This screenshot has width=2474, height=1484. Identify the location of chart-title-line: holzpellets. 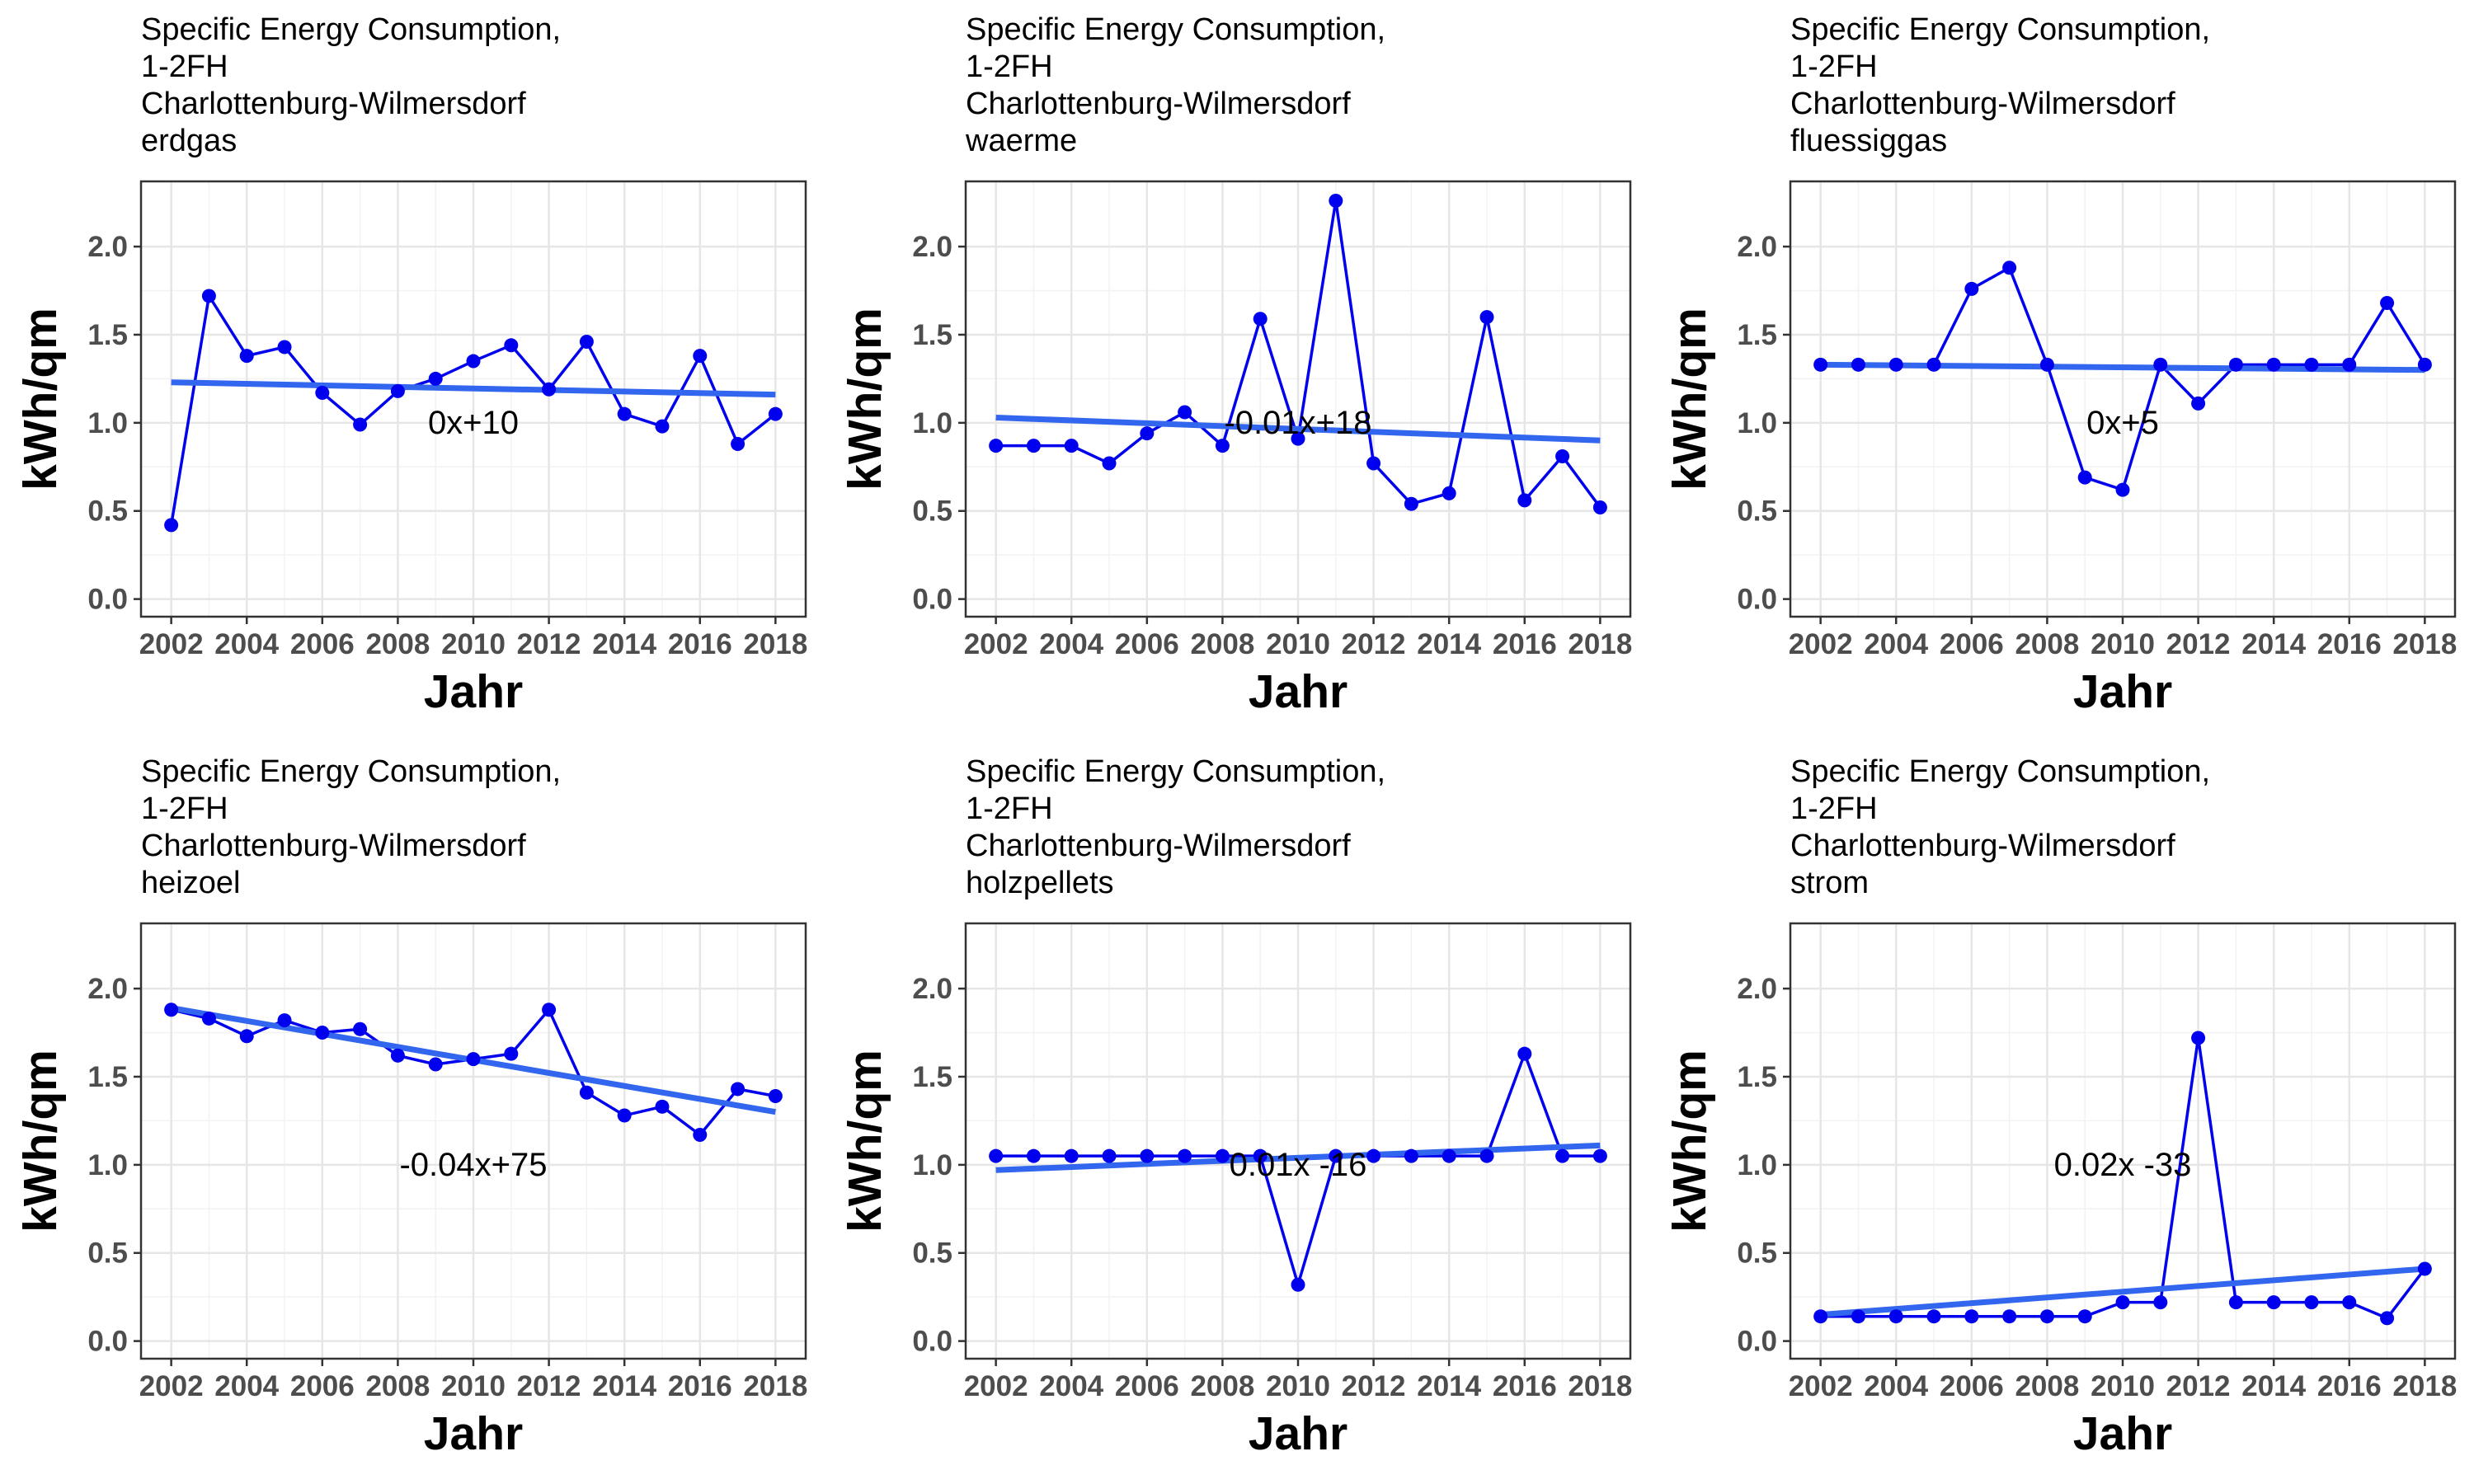
(1040, 883).